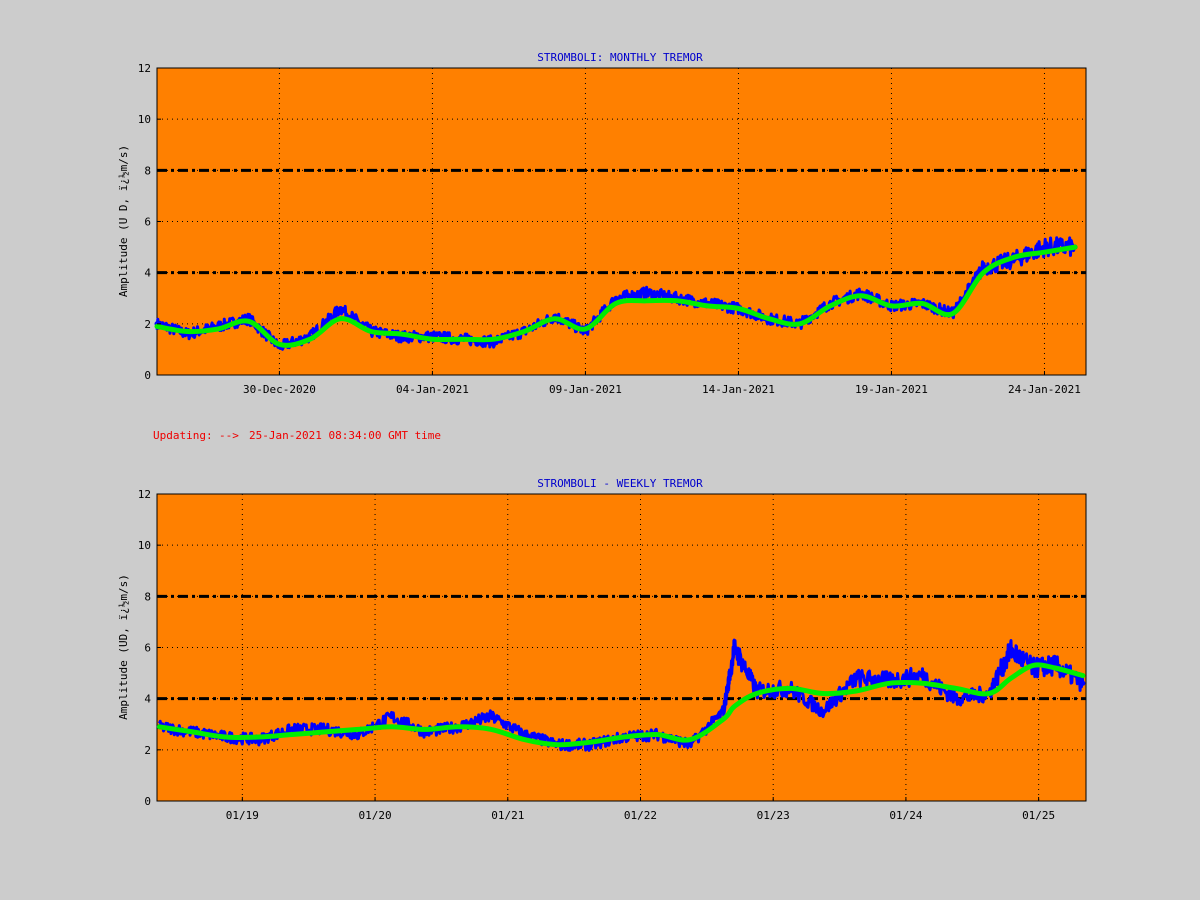 This screenshot has width=1200, height=900. I want to click on weekly-y-tick-label: 4, so click(147, 699).